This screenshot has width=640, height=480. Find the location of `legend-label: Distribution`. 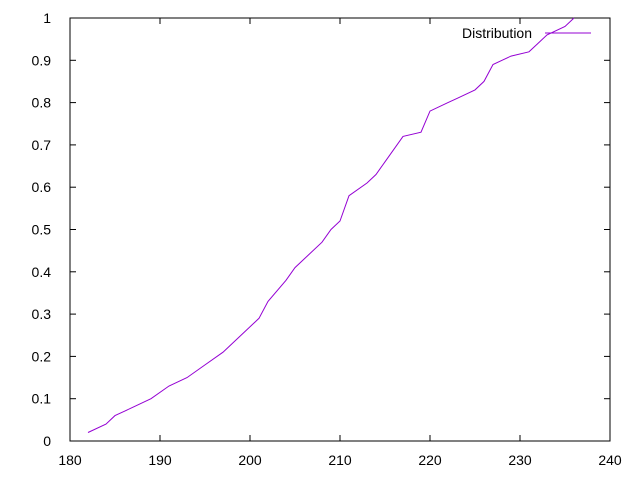

legend-label: Distribution is located at coordinates (497, 33).